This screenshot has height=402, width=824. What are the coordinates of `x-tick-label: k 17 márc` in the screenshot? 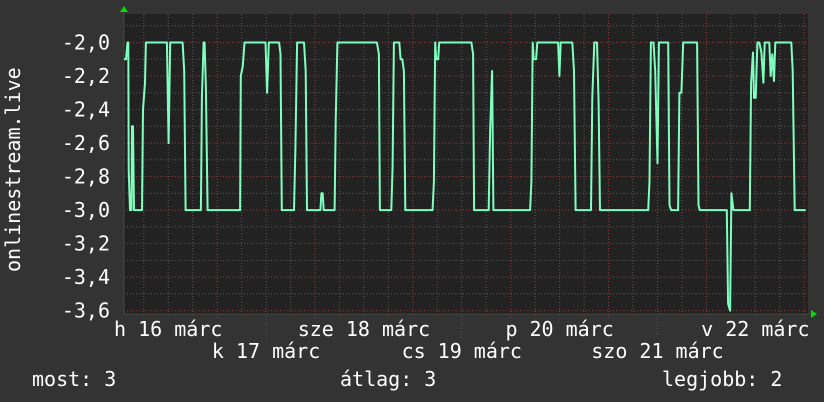 It's located at (266, 351).